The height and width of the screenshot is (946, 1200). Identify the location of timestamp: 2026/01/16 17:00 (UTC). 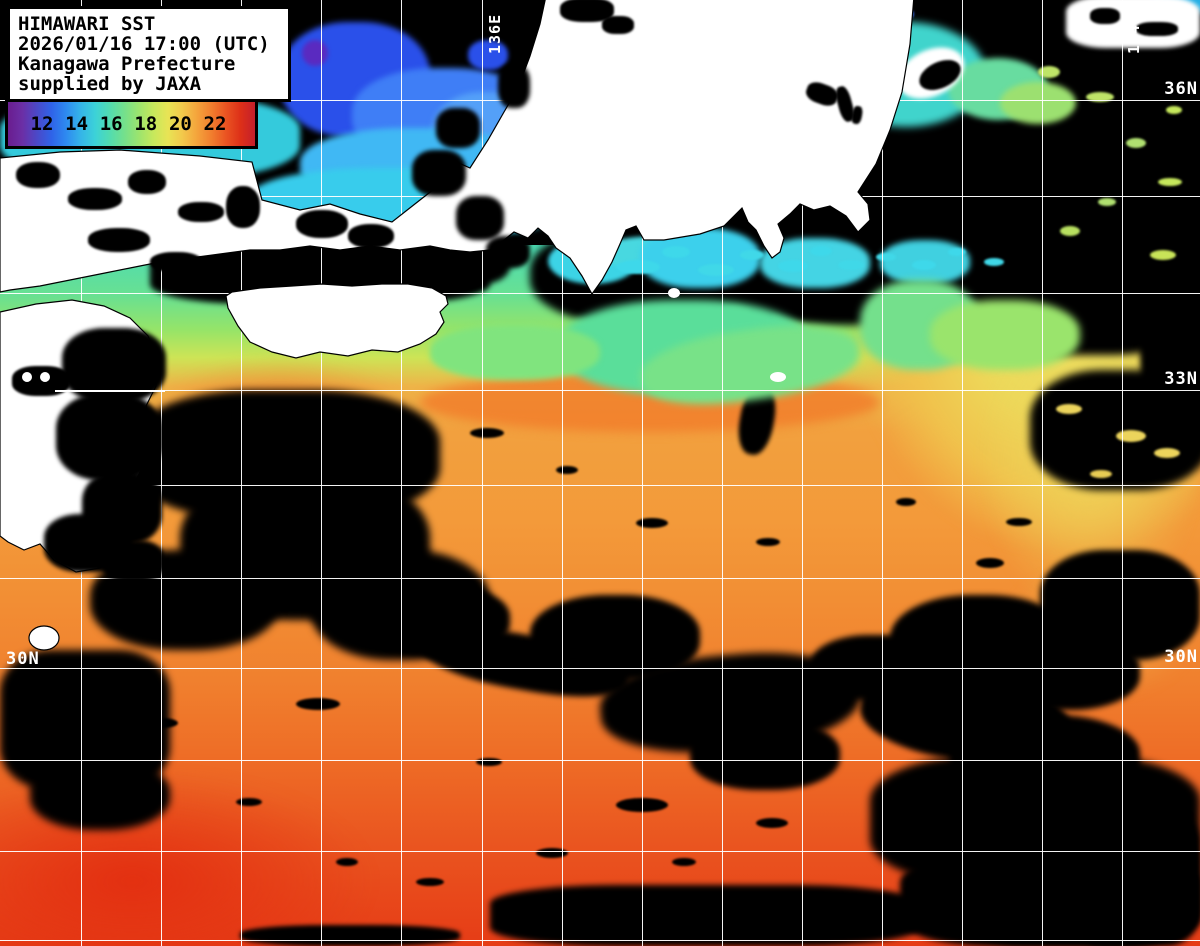
(144, 44).